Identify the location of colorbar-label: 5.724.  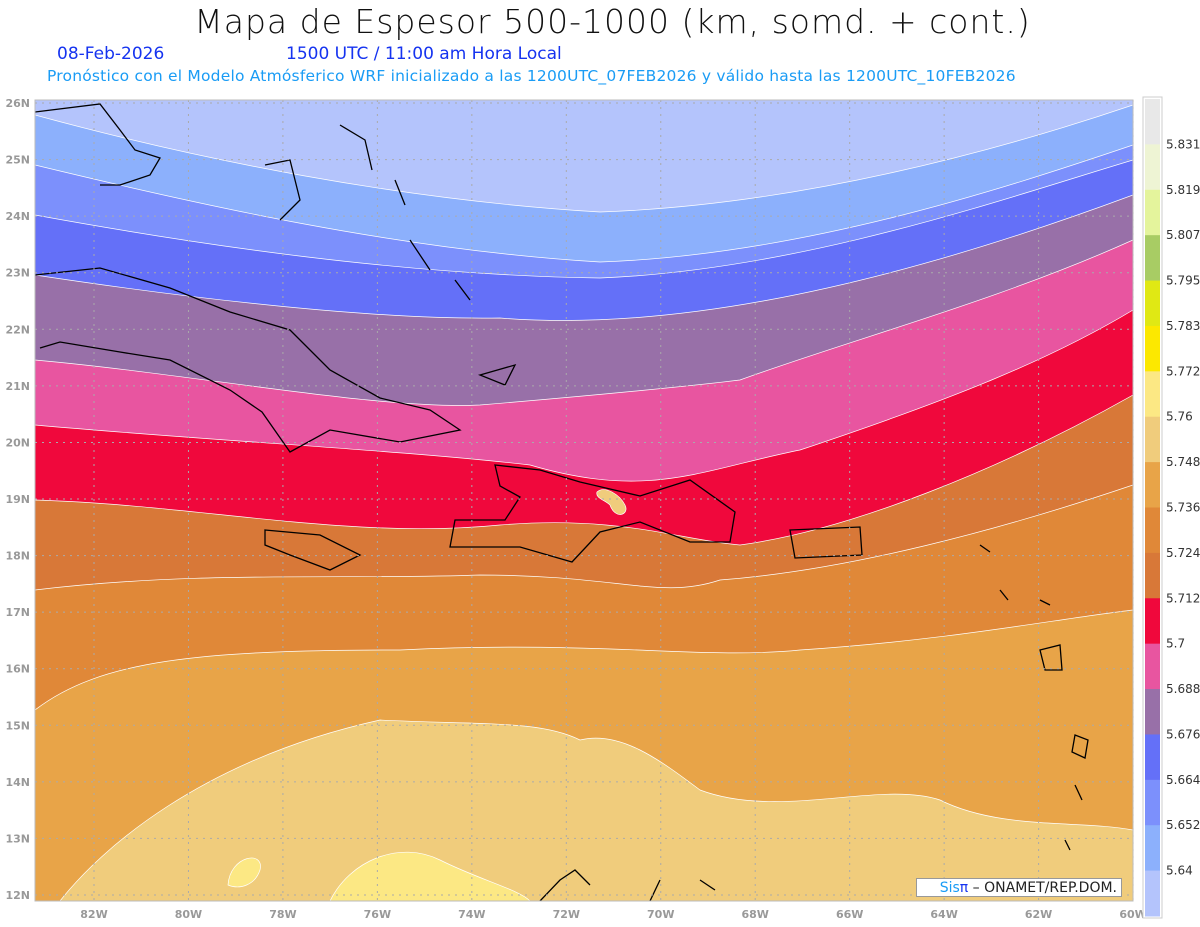
(1183, 553).